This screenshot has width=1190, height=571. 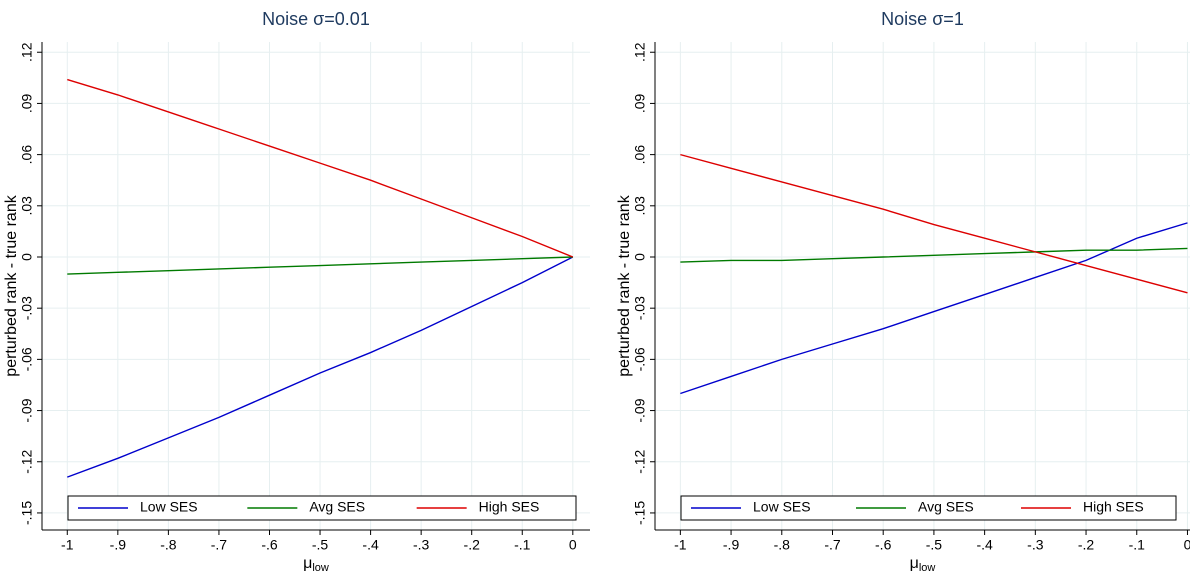 What do you see at coordinates (922, 19) in the screenshot?
I see `chart-title: Noise σ=1` at bounding box center [922, 19].